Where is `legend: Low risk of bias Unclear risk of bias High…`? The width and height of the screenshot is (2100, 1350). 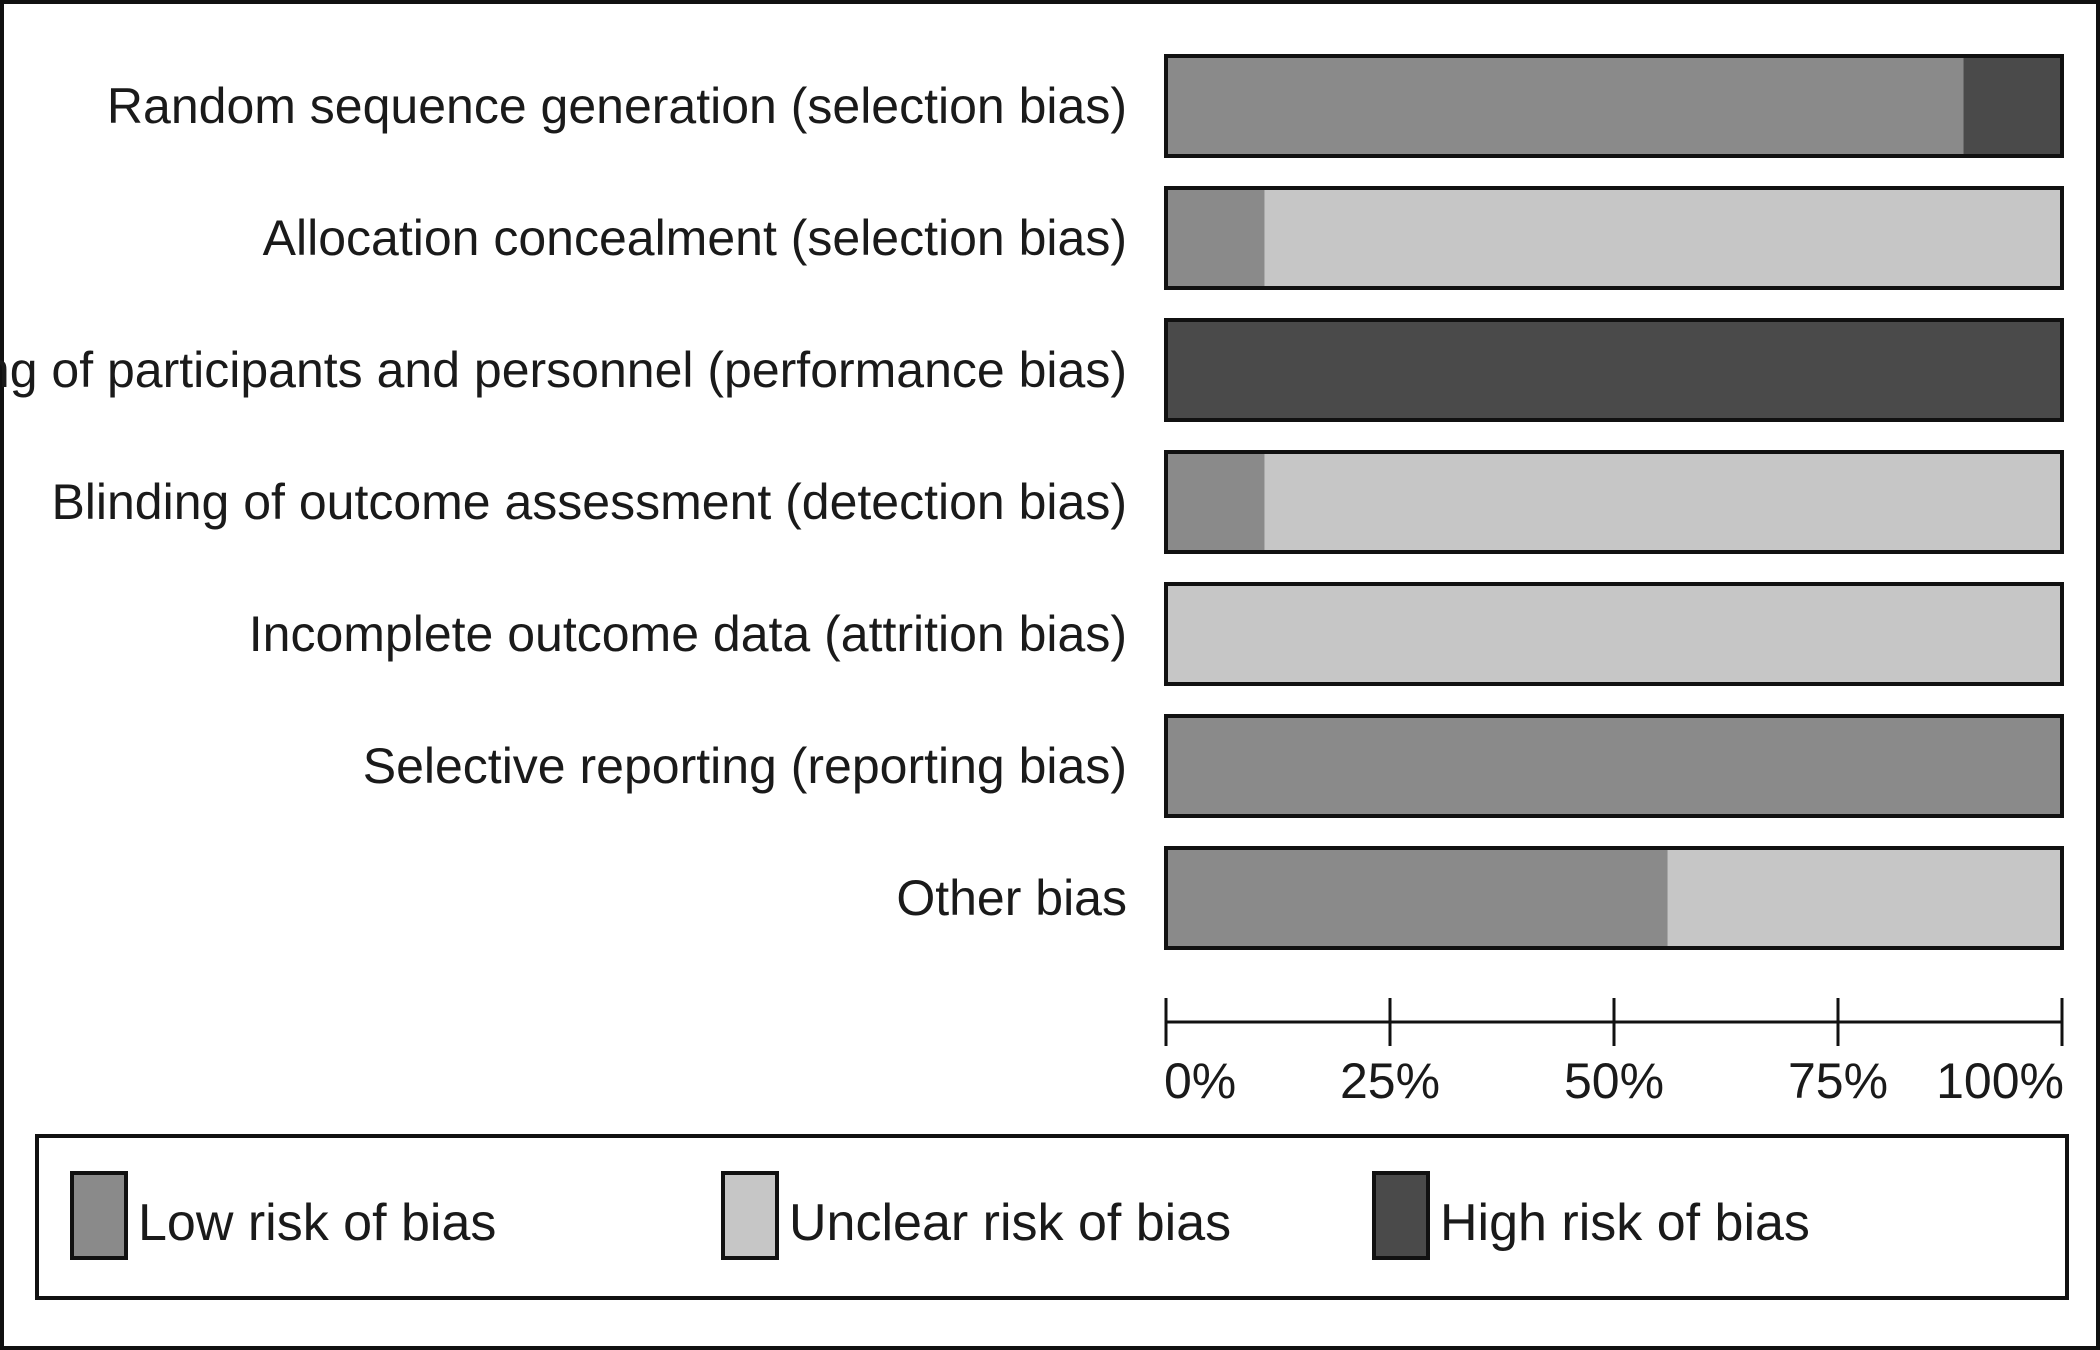
legend: Low risk of bias Unclear risk of bias High… is located at coordinates (1052, 1217).